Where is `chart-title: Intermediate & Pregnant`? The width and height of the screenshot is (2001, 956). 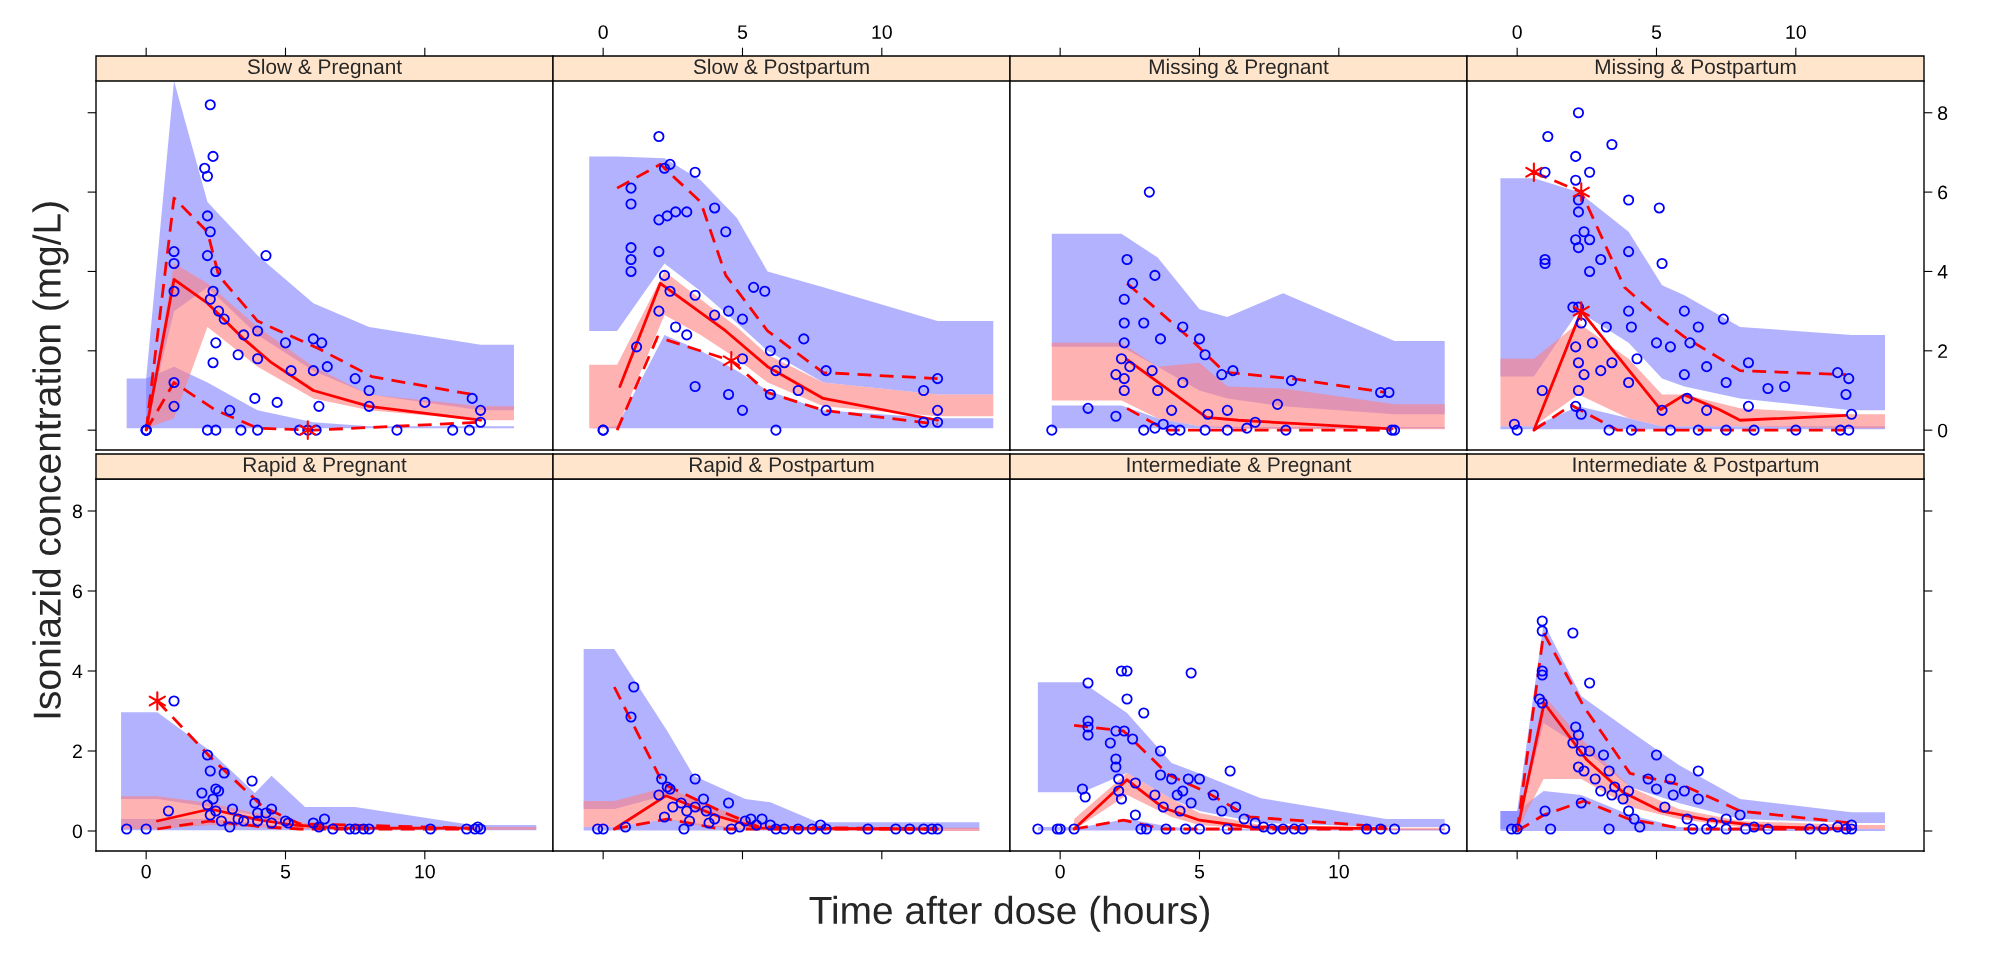 chart-title: Intermediate & Pregnant is located at coordinates (1239, 466).